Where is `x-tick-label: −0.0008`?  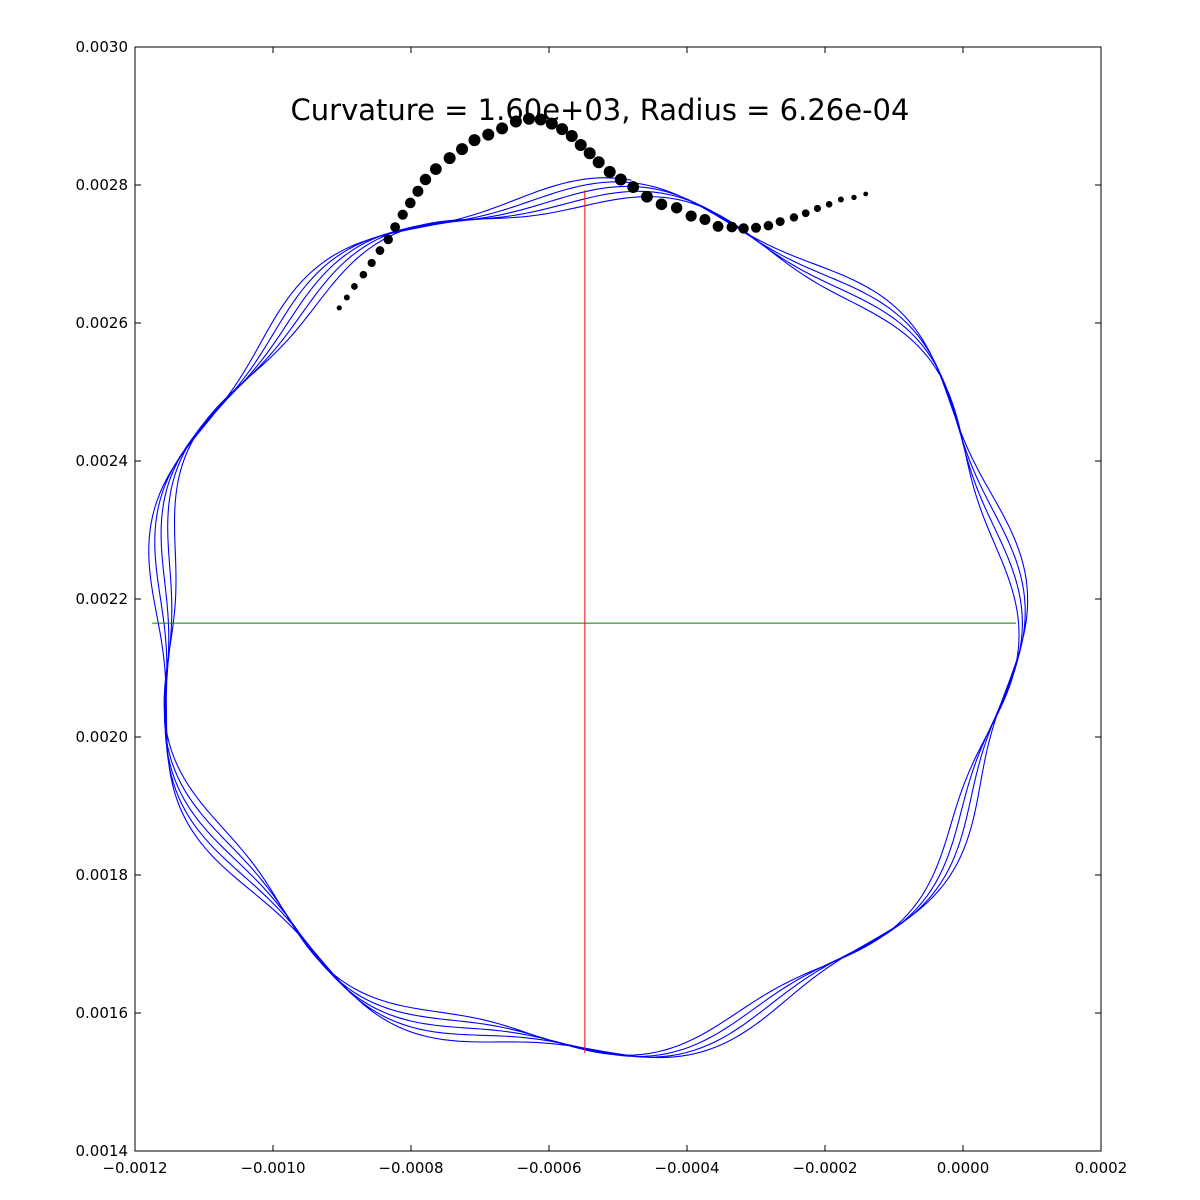 x-tick-label: −0.0008 is located at coordinates (410, 1168).